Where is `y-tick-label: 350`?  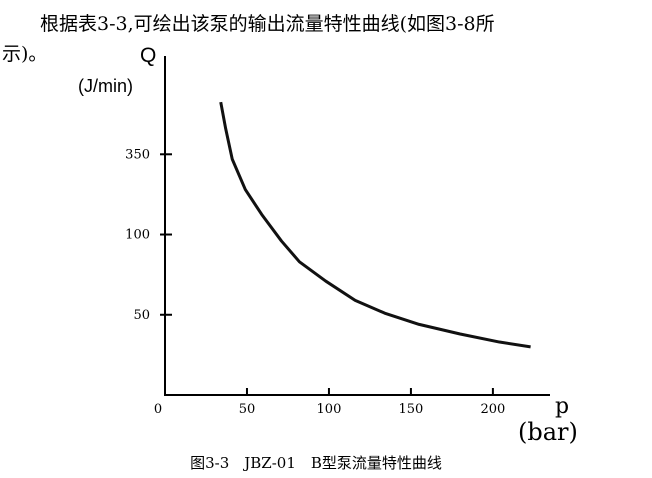
y-tick-label: 350 is located at coordinates (137, 154).